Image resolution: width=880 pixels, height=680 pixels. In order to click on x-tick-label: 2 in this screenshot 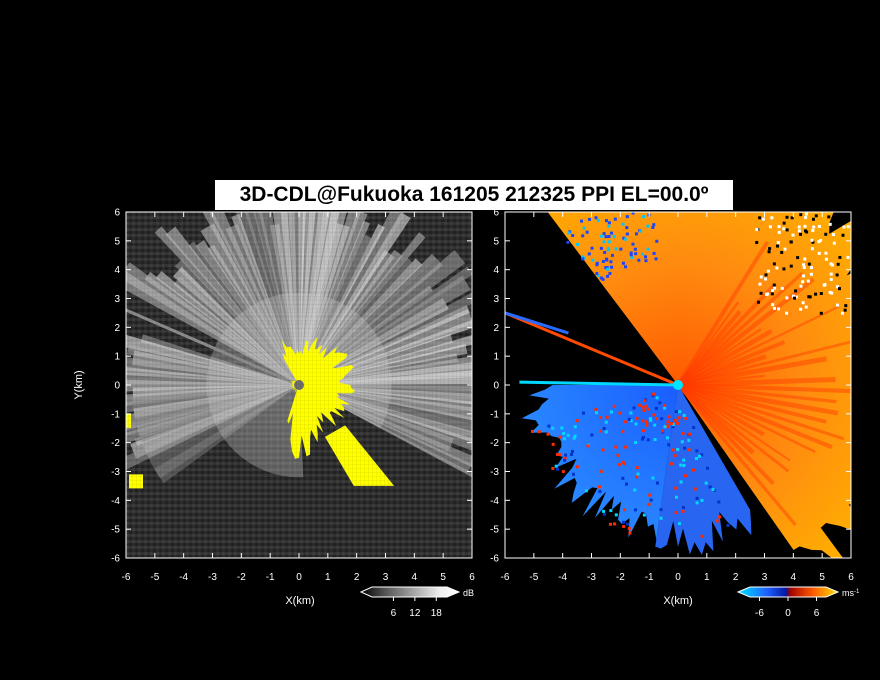, I will do `click(357, 577)`.